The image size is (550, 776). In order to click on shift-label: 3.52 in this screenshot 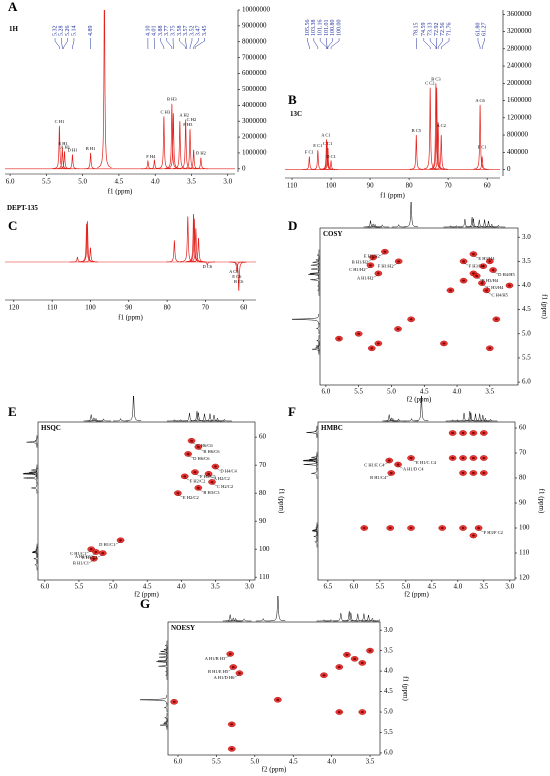, I will do `click(192, 31)`.